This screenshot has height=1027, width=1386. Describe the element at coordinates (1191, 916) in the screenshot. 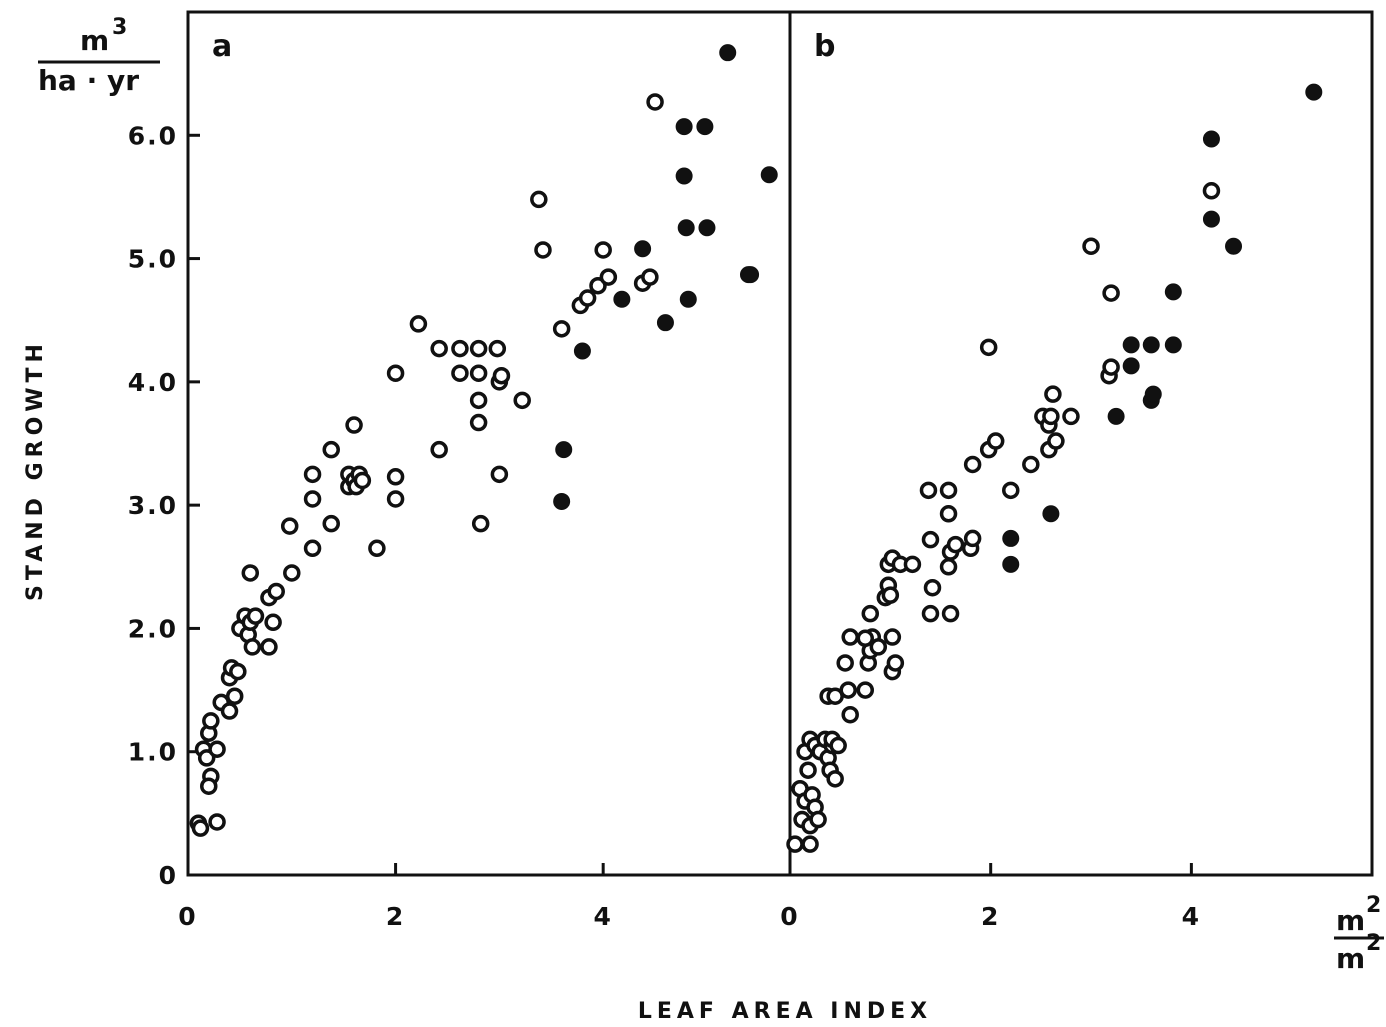

I see `x-tick-label: 4` at that location.